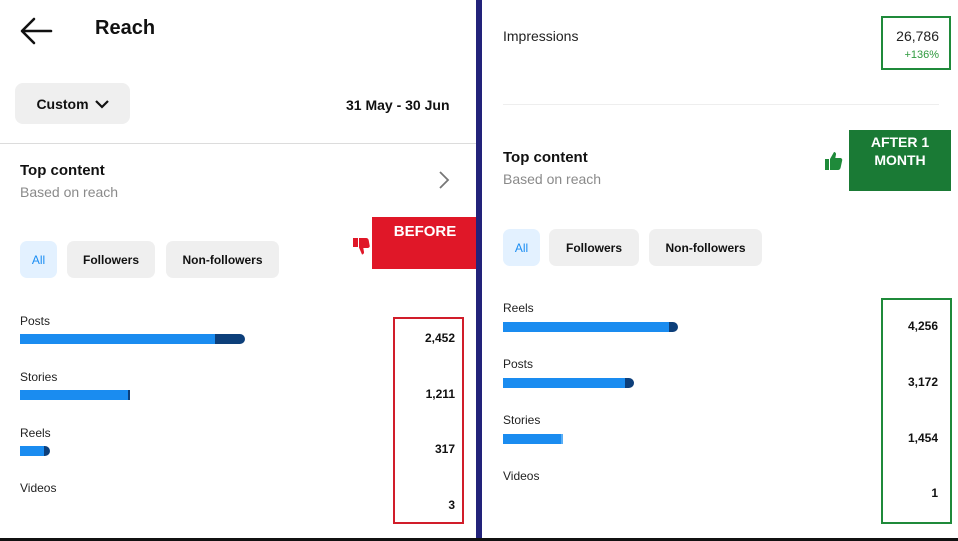 The width and height of the screenshot is (958, 541). I want to click on page-title: Reach, so click(125, 28).